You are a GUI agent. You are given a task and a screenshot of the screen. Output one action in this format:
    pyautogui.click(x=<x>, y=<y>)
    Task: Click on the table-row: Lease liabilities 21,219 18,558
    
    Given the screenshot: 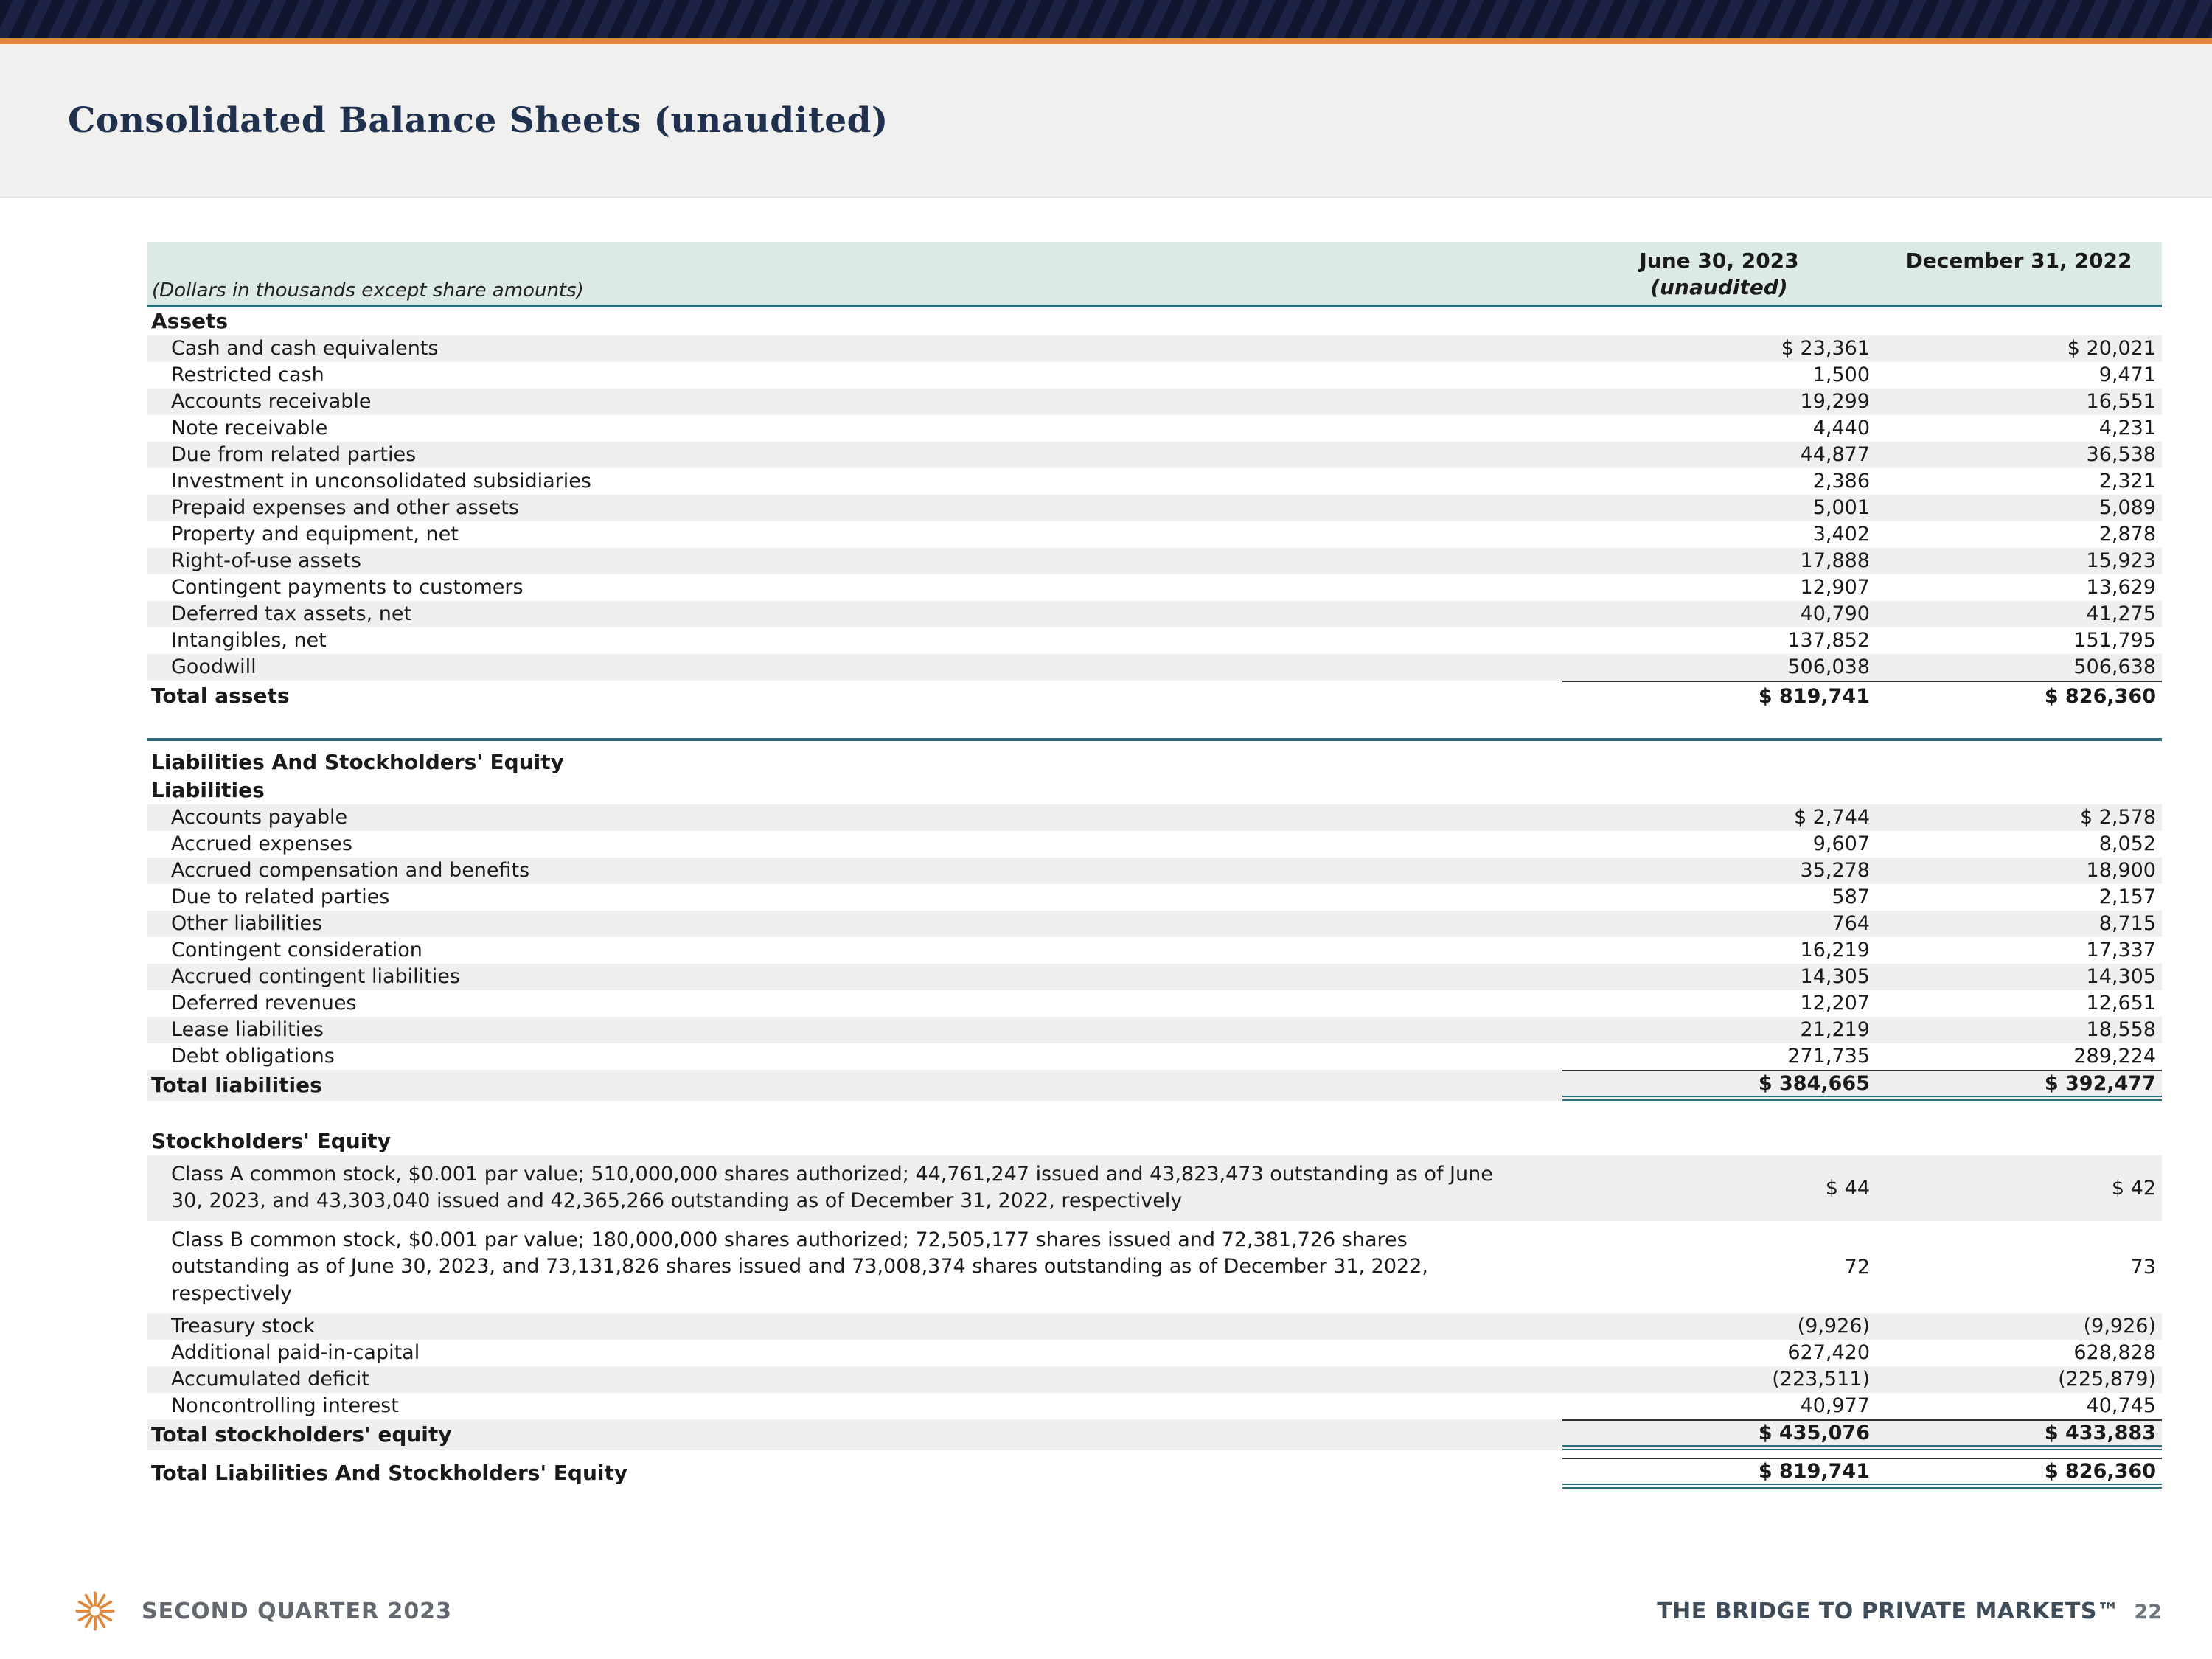 What is the action you would take?
    pyautogui.click(x=1154, y=1029)
    